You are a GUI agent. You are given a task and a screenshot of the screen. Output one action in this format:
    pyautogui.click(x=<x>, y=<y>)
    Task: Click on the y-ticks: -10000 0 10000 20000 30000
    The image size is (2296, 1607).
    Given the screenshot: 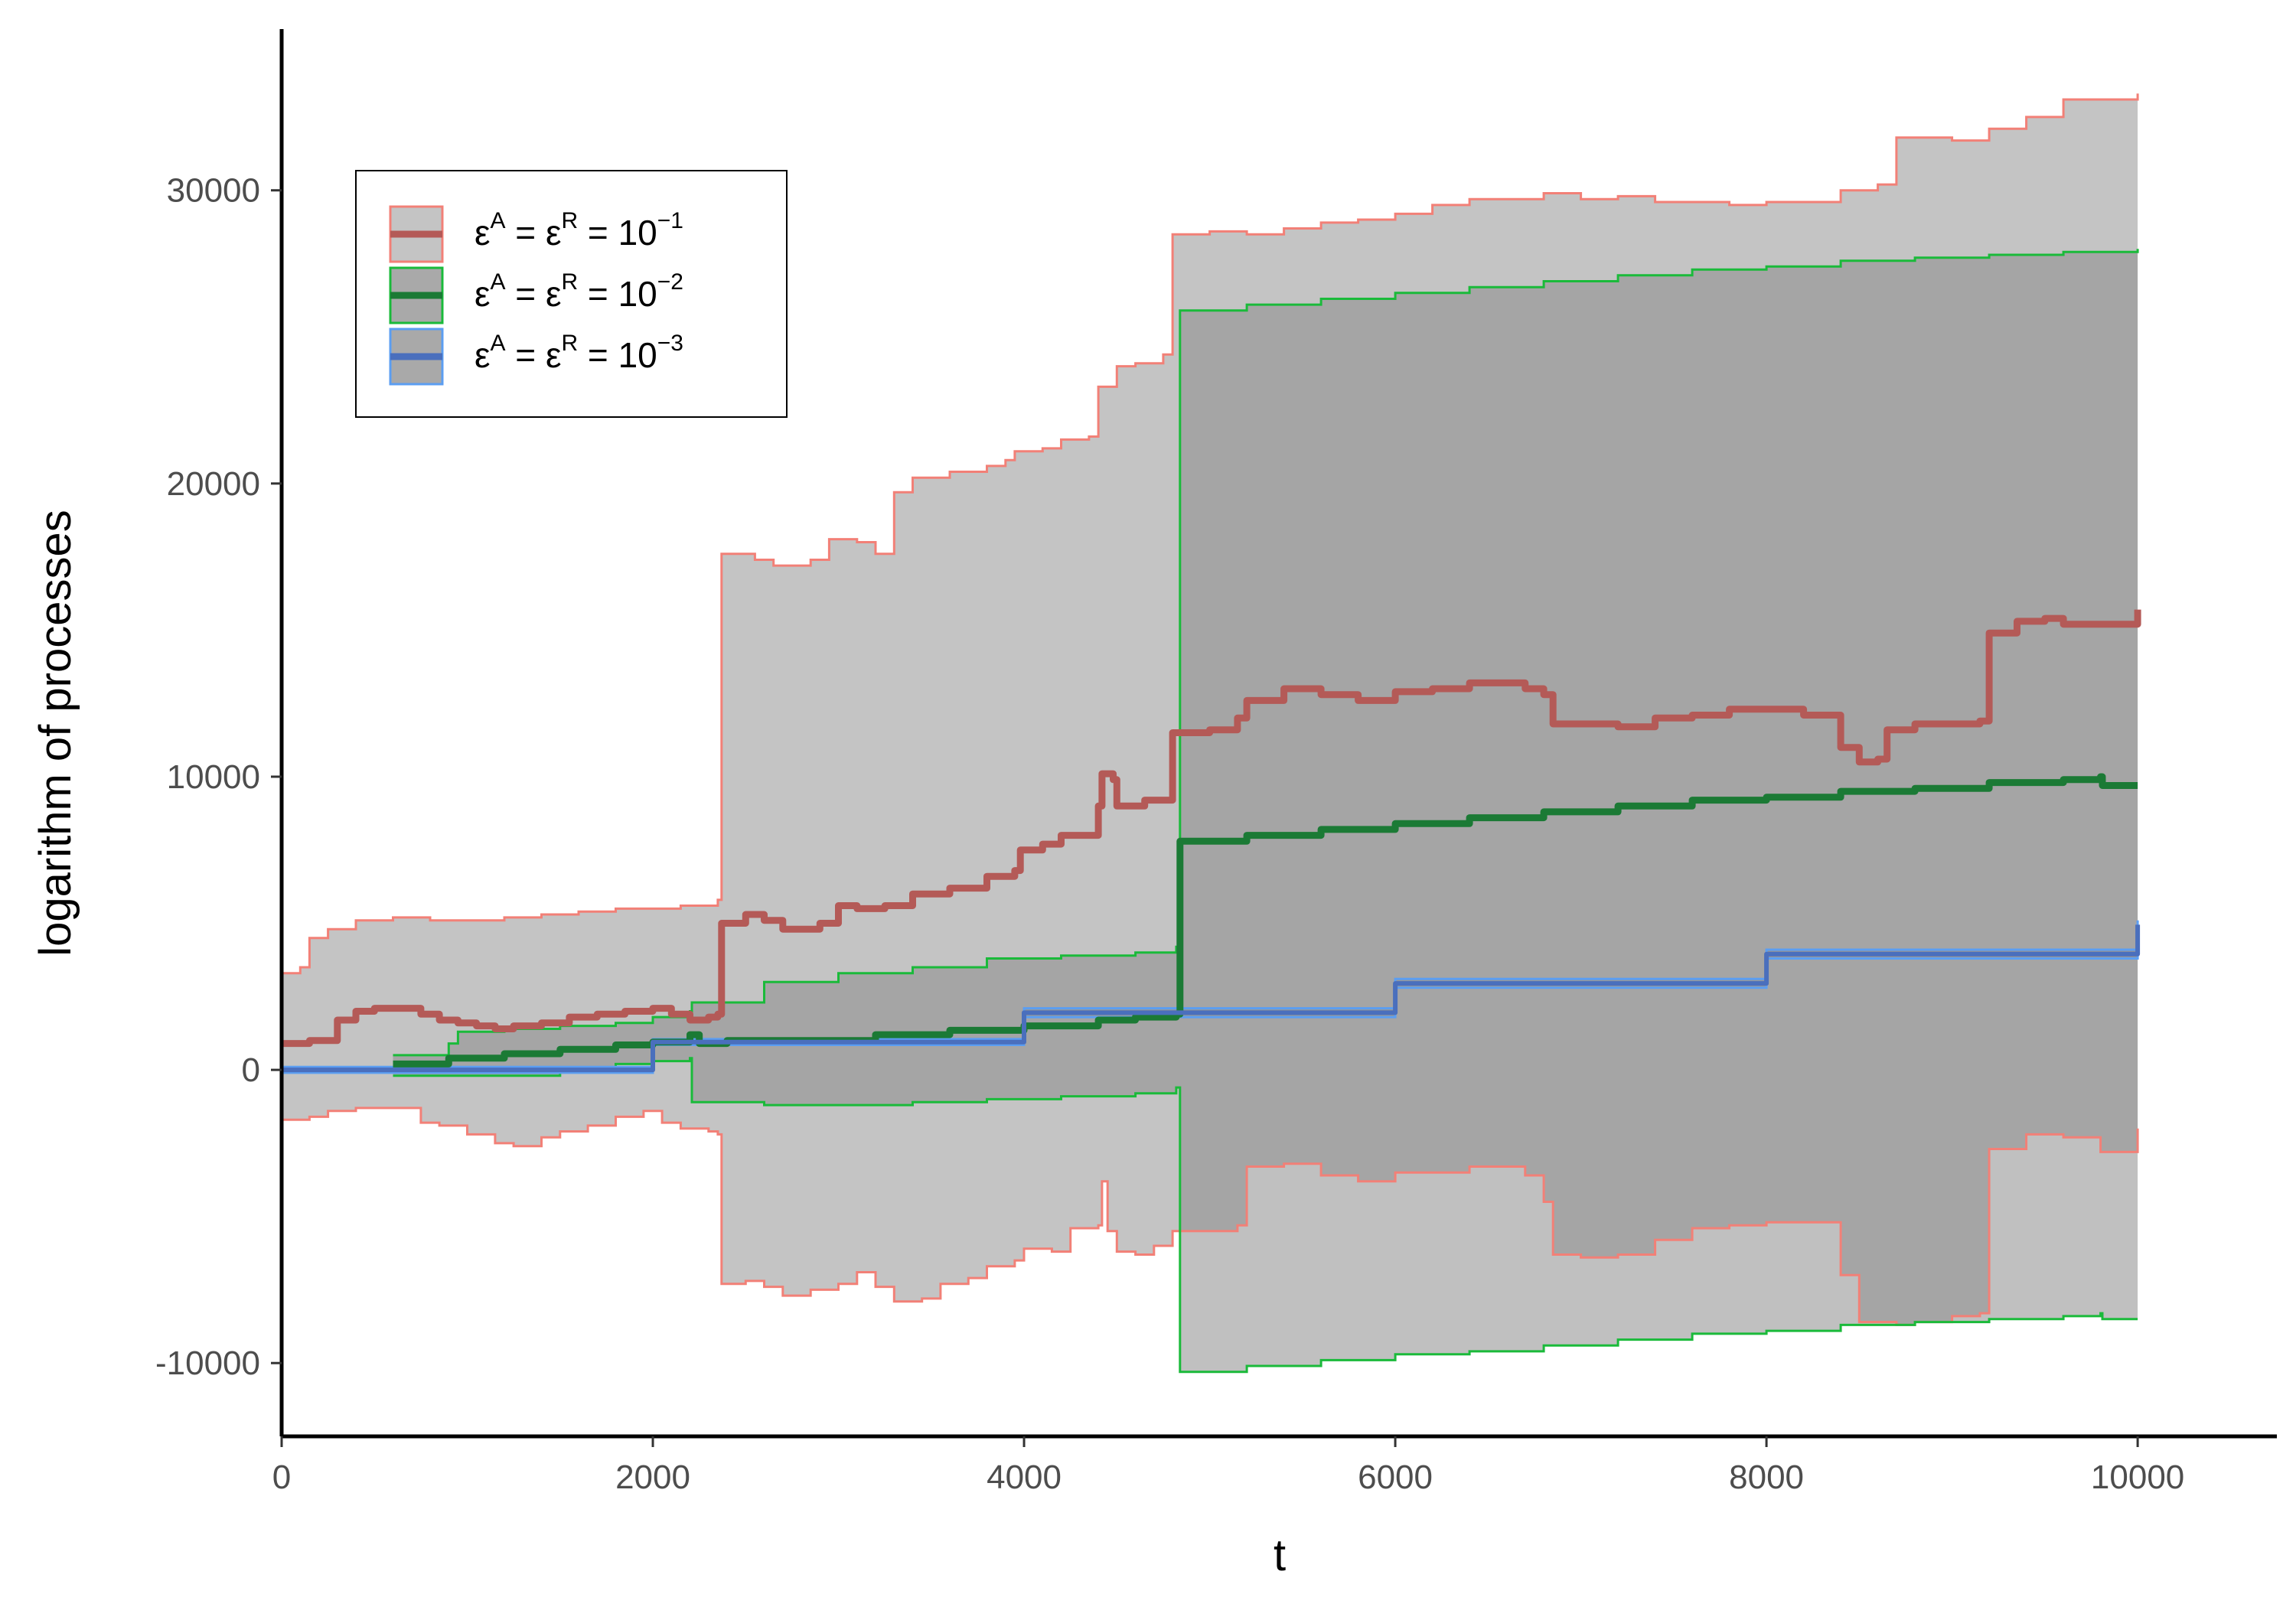 What is the action you would take?
    pyautogui.click(x=218, y=777)
    